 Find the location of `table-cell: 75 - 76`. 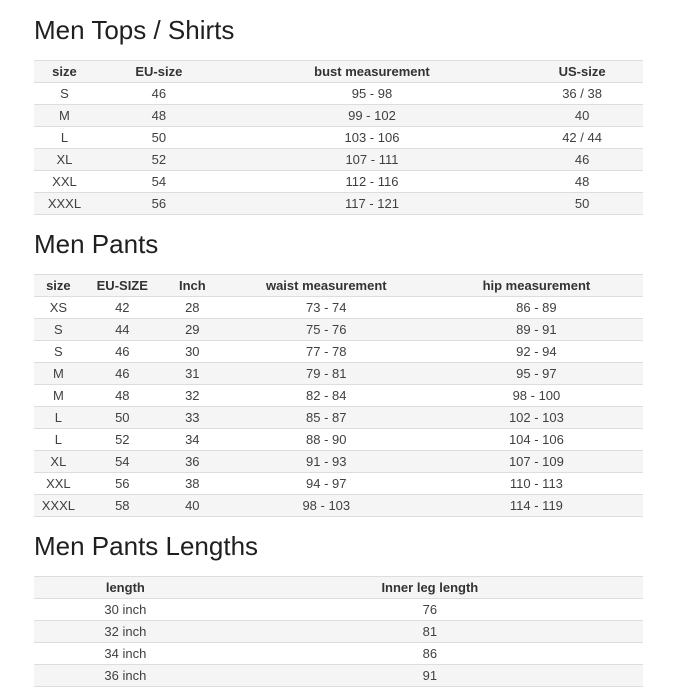

table-cell: 75 - 76 is located at coordinates (326, 329).